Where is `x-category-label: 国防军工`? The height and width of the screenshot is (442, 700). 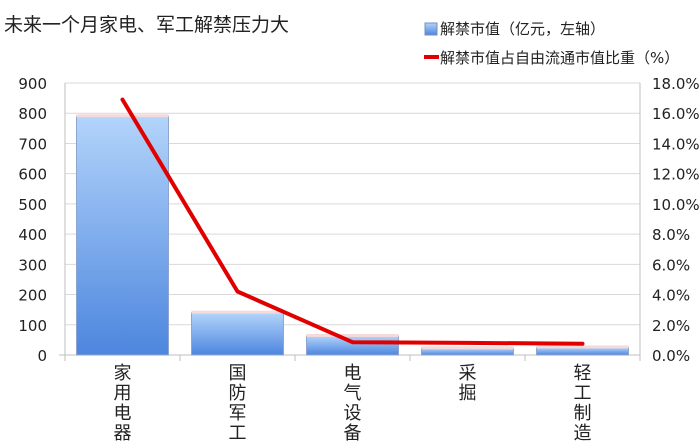 x-category-label: 国防军工 is located at coordinates (238, 402).